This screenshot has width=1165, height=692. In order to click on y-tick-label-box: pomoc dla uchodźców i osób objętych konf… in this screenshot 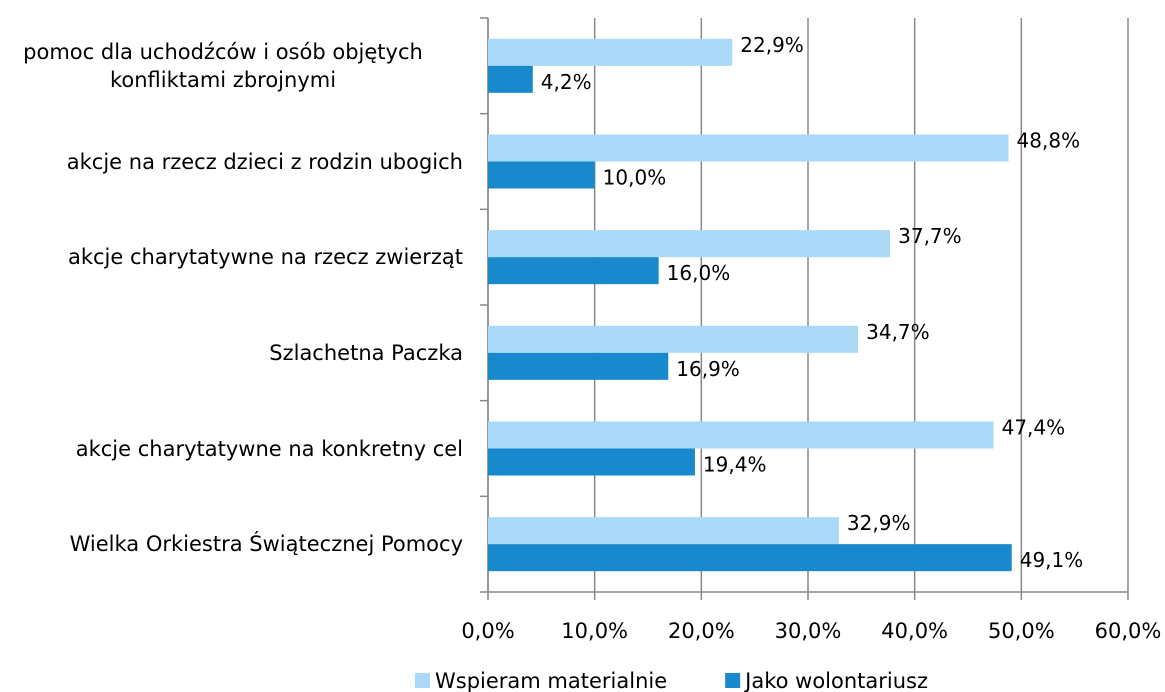, I will do `click(231, 66)`.